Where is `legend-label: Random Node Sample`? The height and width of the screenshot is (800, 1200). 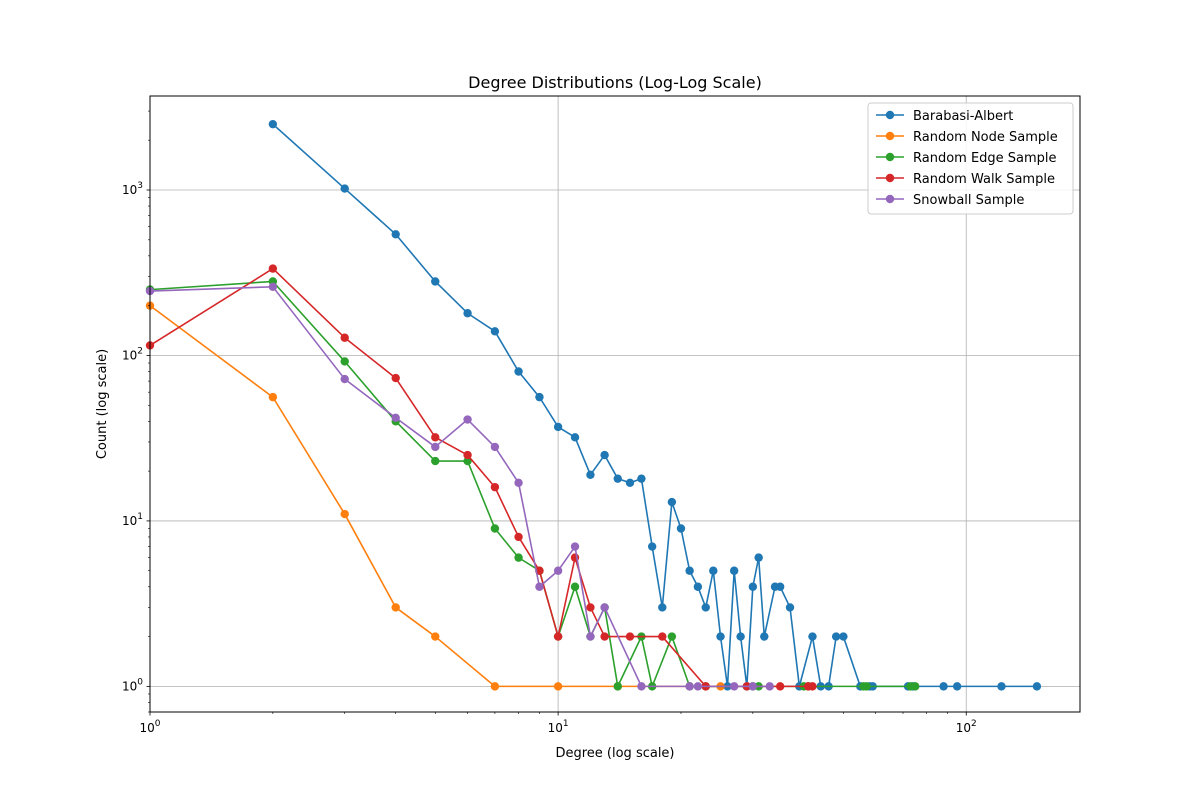 legend-label: Random Node Sample is located at coordinates (985, 137).